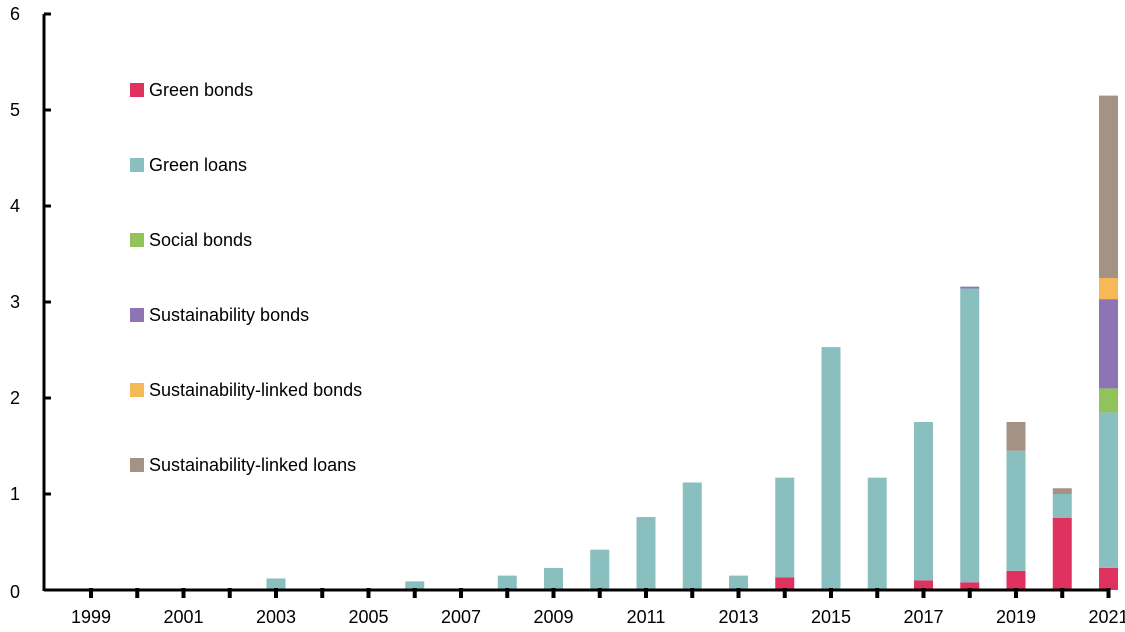 Image resolution: width=1125 pixels, height=632 pixels. What do you see at coordinates (1106, 617) in the screenshot?
I see `x-tick-label: 2021` at bounding box center [1106, 617].